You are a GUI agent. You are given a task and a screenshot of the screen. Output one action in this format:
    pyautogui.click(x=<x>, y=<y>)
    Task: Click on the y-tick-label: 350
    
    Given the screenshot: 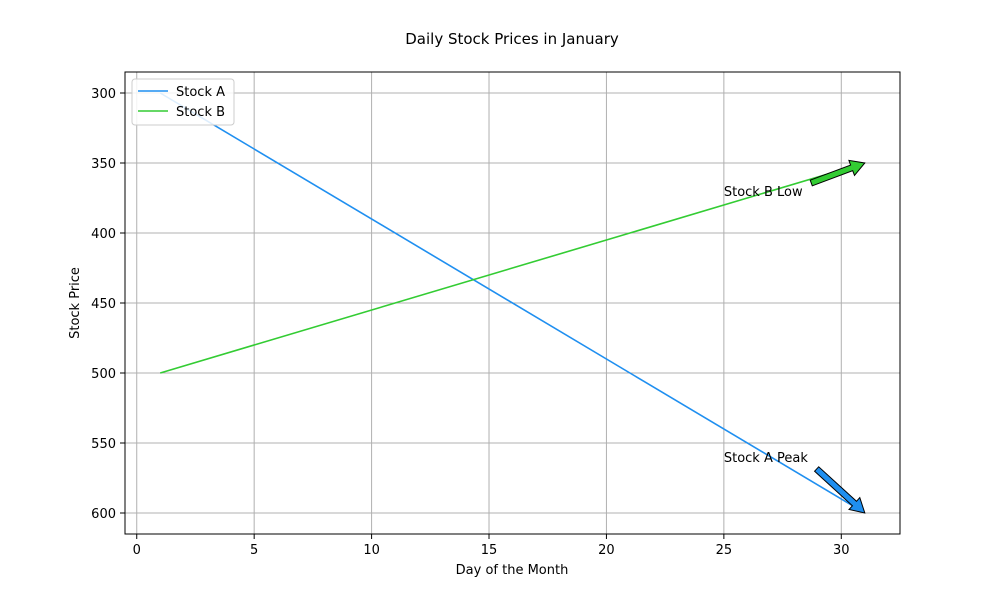 What is the action you would take?
    pyautogui.click(x=103, y=164)
    